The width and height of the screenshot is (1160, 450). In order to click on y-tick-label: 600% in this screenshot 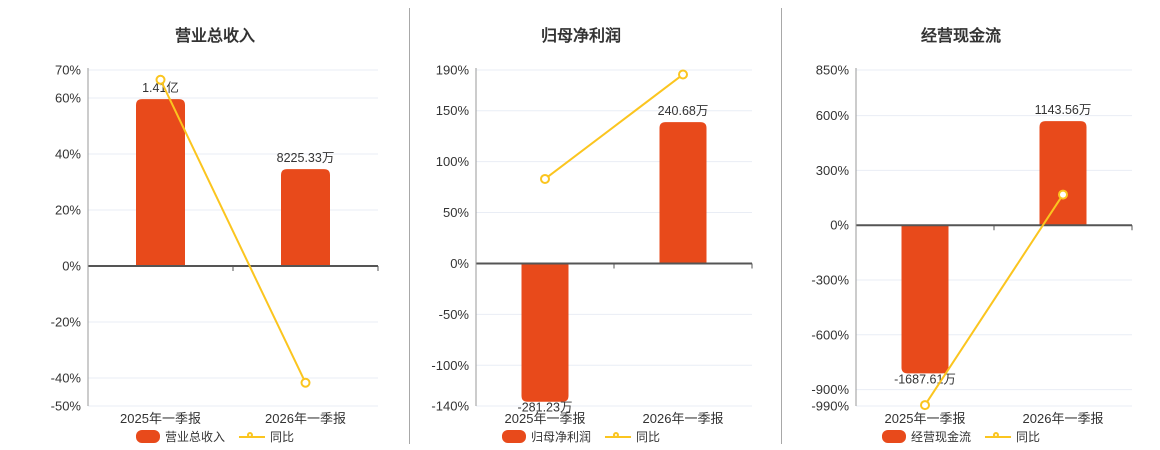, I will do `click(833, 115)`.